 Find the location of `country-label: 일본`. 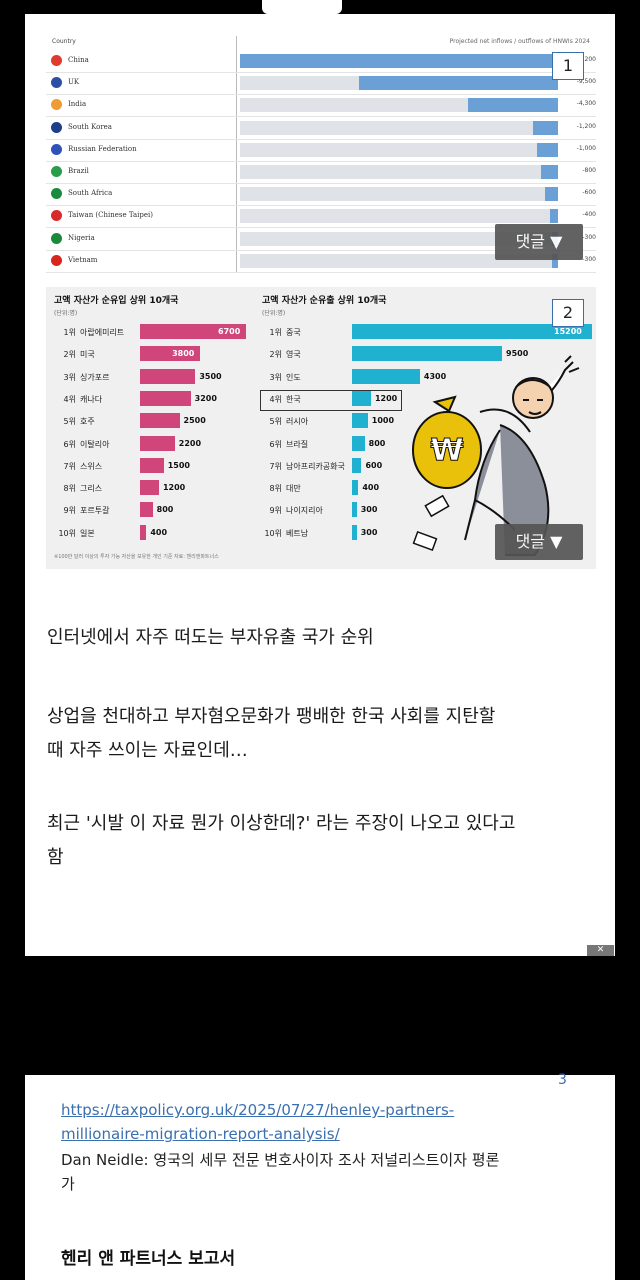

country-label: 일본 is located at coordinates (87, 533).